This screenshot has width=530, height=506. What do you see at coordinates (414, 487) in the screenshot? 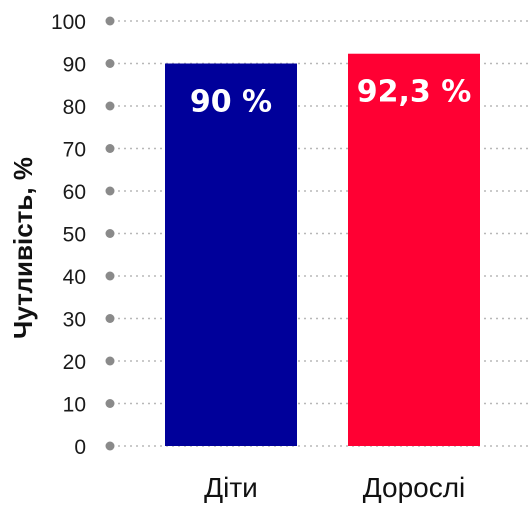
I see `category-label: Дорослі` at bounding box center [414, 487].